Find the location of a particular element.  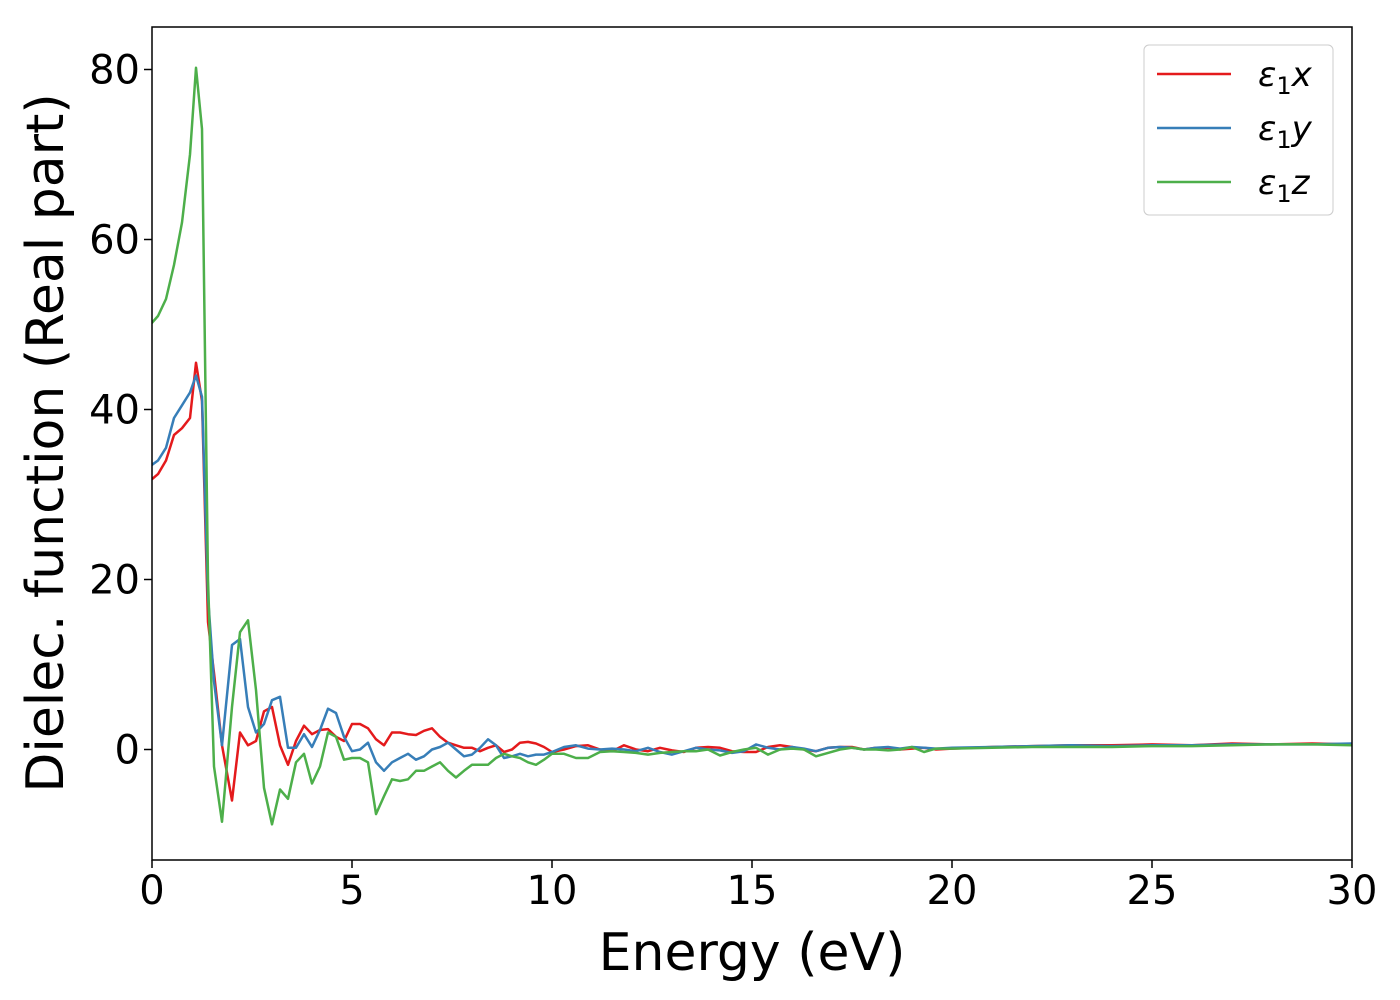

y-axis: 0 20 40 60 80 is located at coordinates (120, 411).